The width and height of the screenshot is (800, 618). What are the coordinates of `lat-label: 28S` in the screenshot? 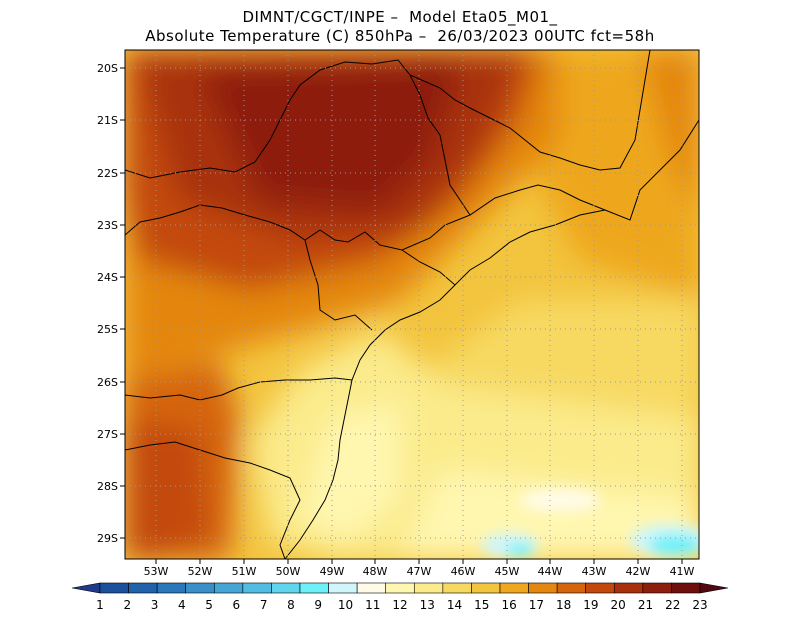 It's located at (107, 486).